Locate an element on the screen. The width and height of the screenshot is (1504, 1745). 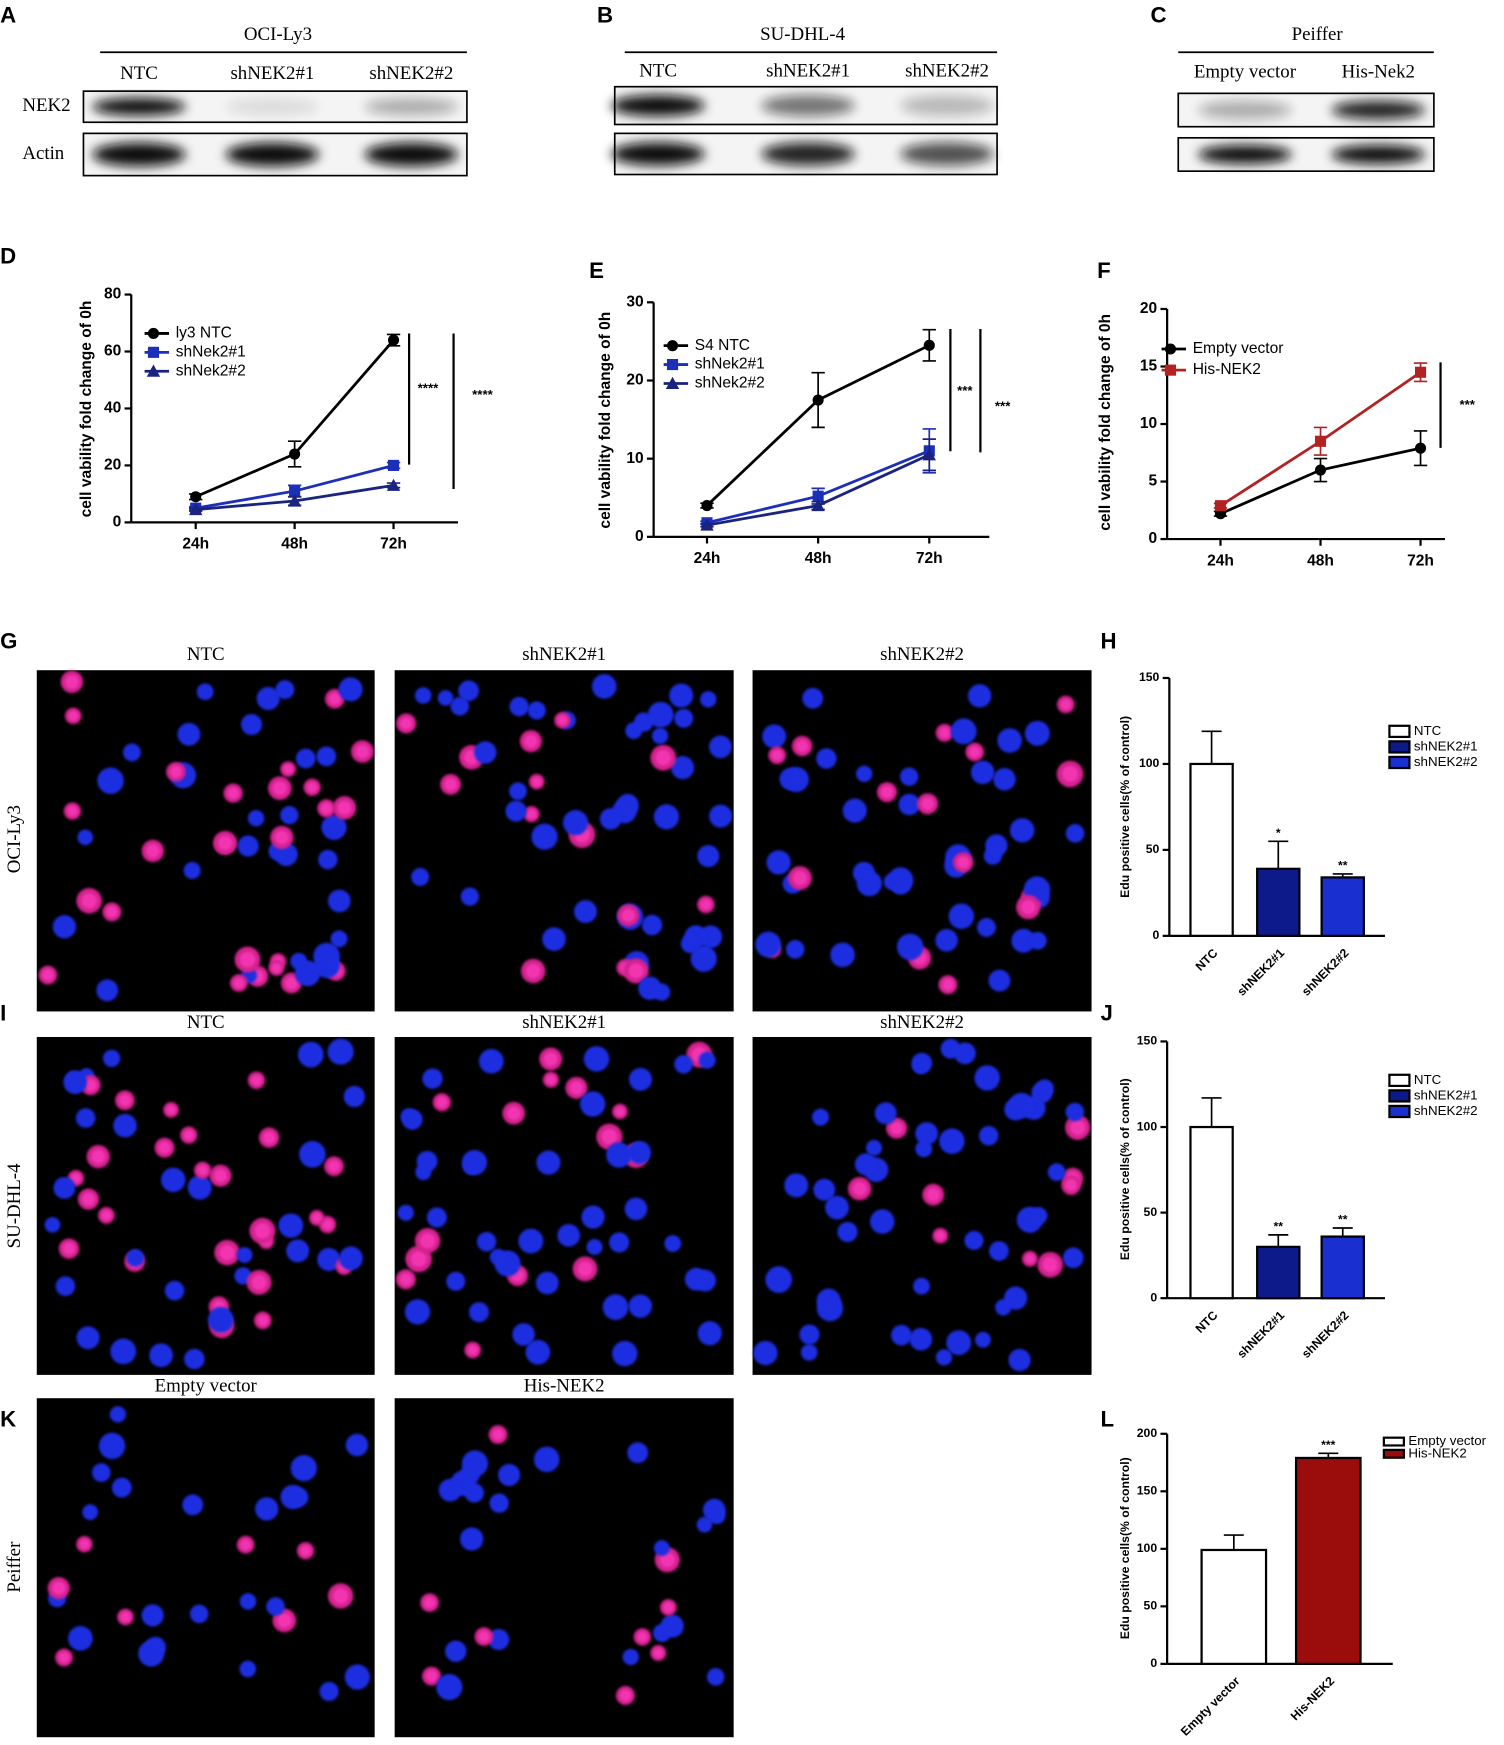
panel-letter: K is located at coordinates (8, 1418).